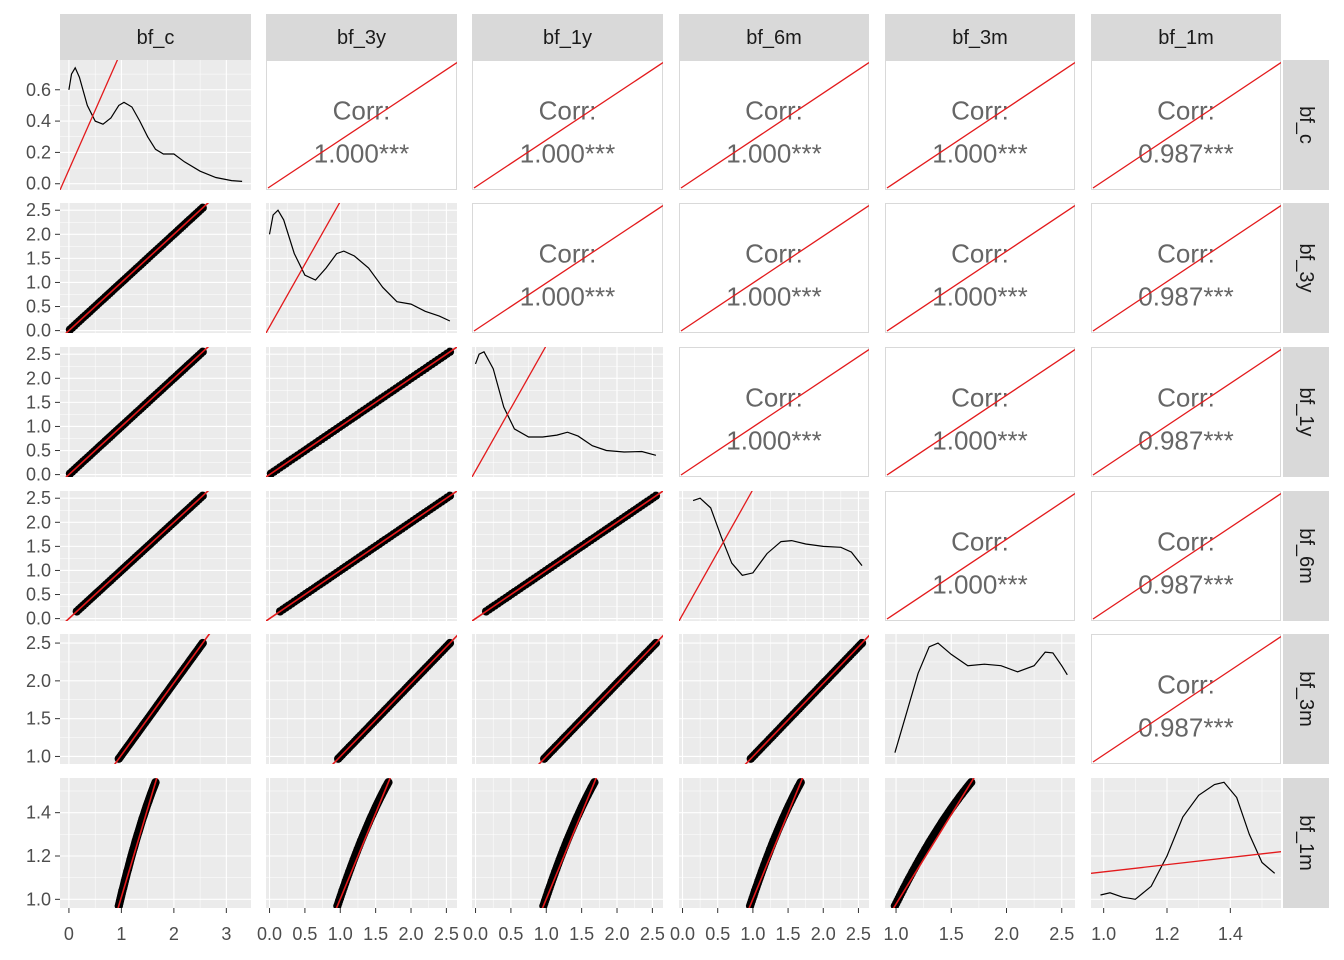 Image resolution: width=1344 pixels, height=960 pixels. I want to click on row-strip-label: bf_3m, so click(1306, 699).